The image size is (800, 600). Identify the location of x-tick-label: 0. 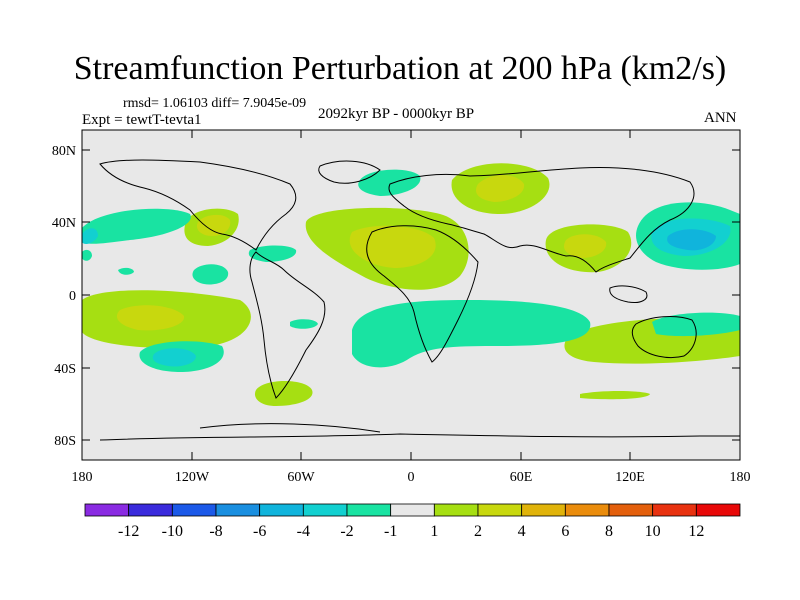
(411, 477).